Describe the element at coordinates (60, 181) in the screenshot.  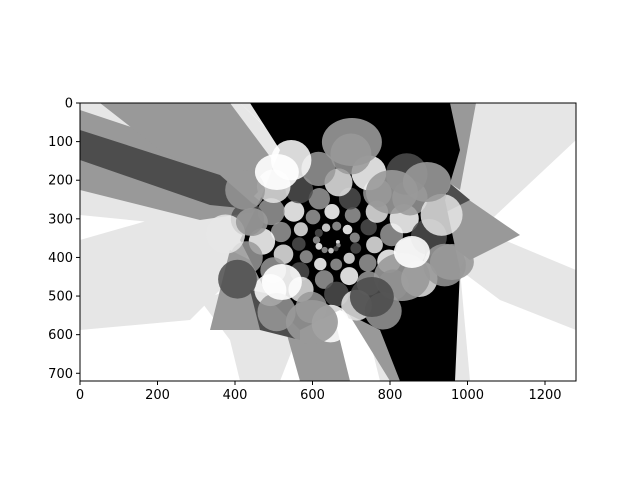
I see `y-tick-label: 200` at that location.